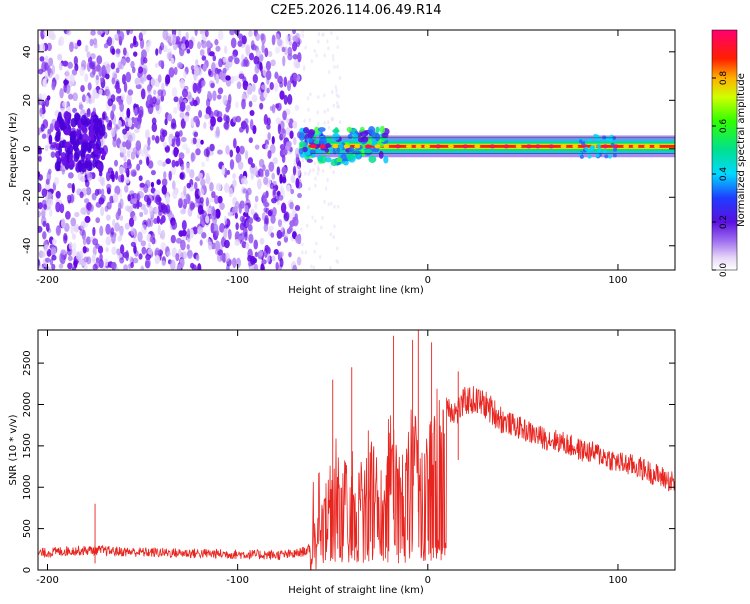 The height and width of the screenshot is (604, 750). I want to click on spectrogram-y-tick-label: -20, so click(27, 197).